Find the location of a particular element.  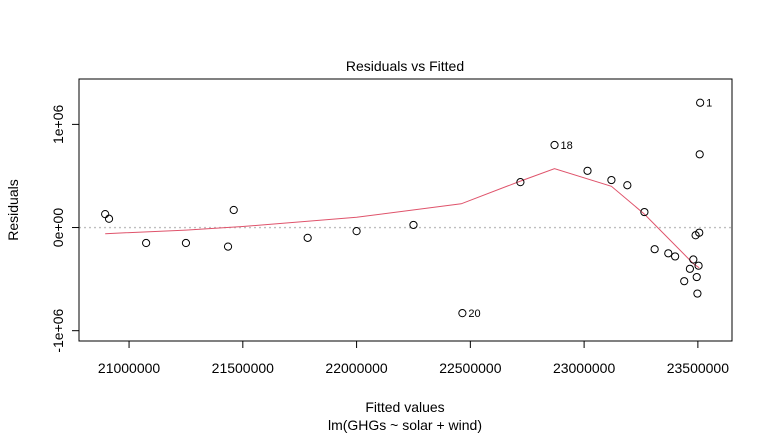

x-tick-label: 21500000 is located at coordinates (243, 368).